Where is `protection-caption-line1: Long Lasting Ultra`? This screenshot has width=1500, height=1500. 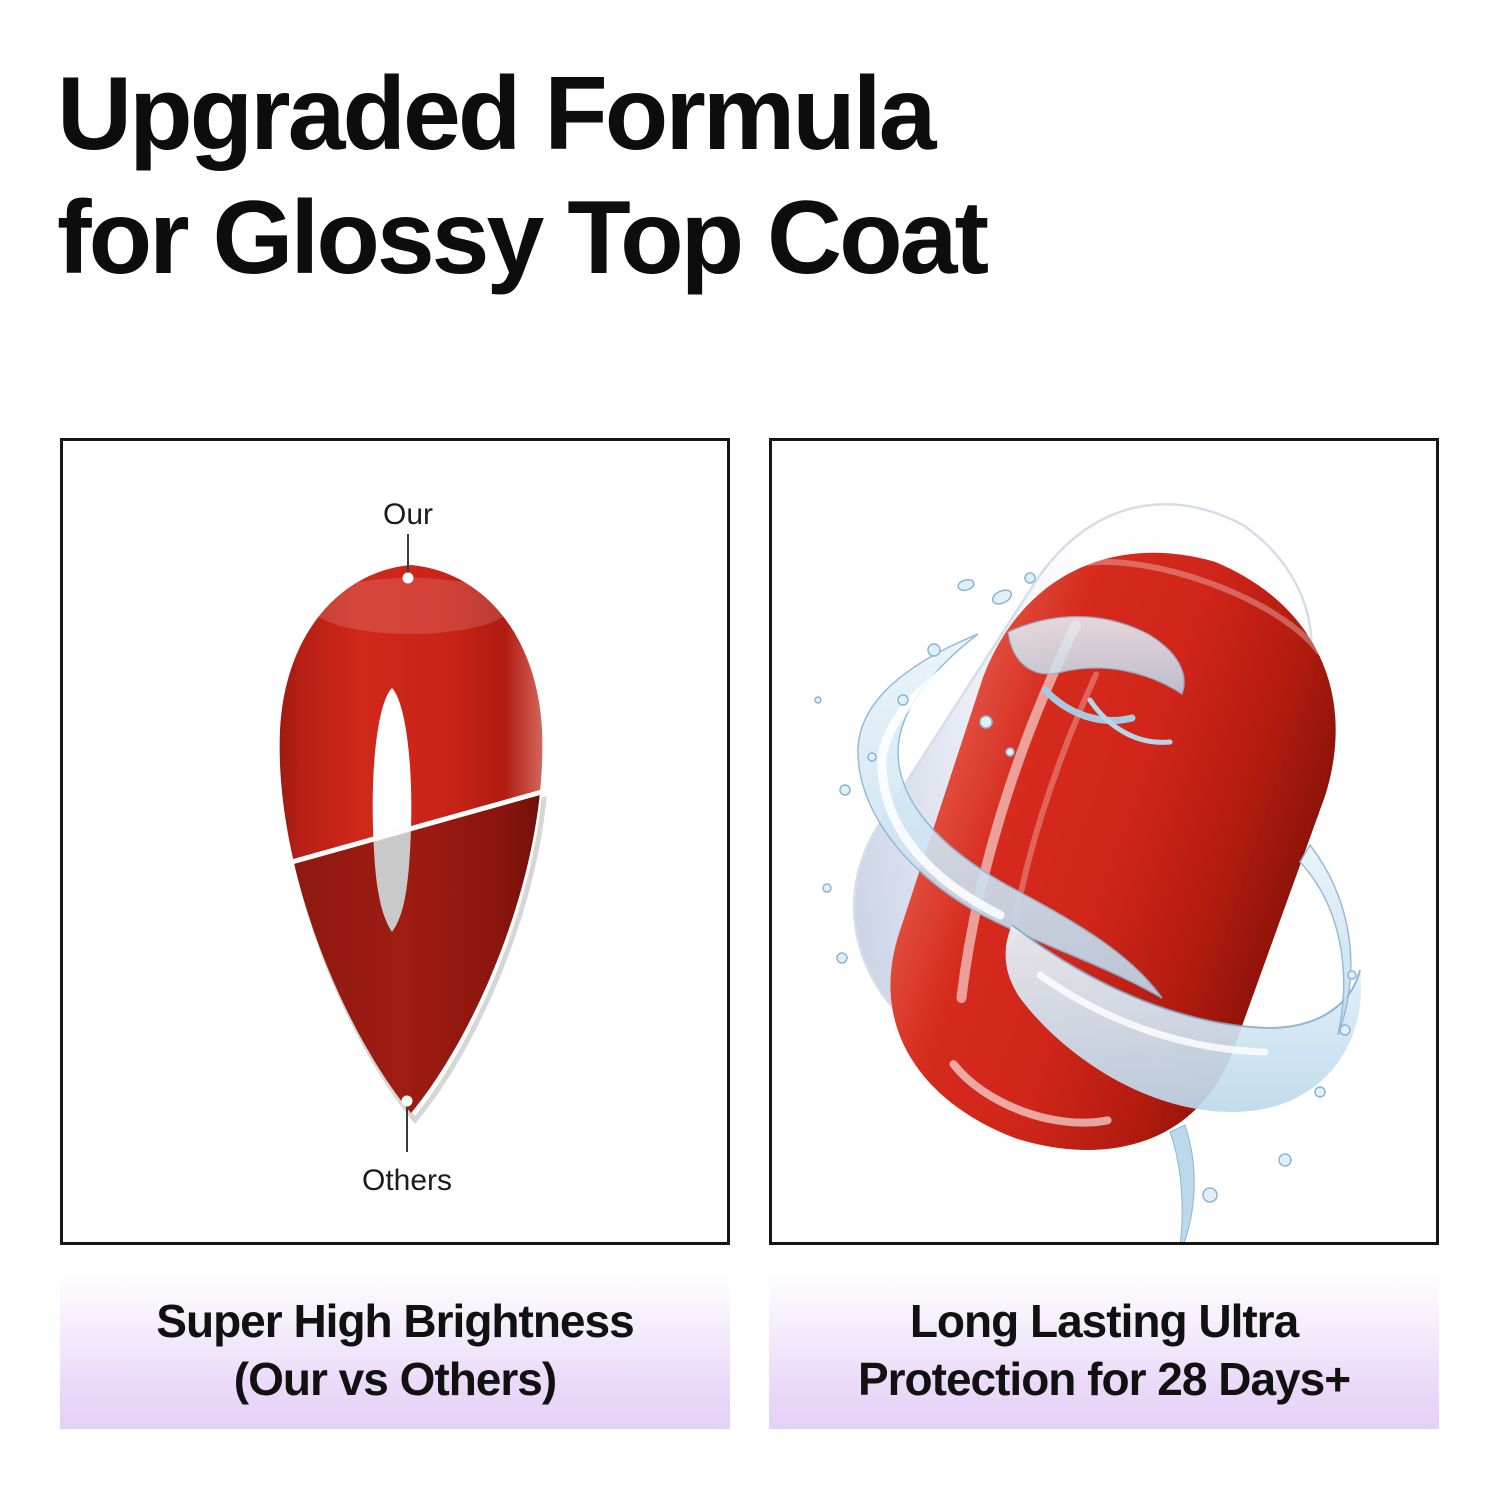 protection-caption-line1: Long Lasting Ultra is located at coordinates (1104, 1321).